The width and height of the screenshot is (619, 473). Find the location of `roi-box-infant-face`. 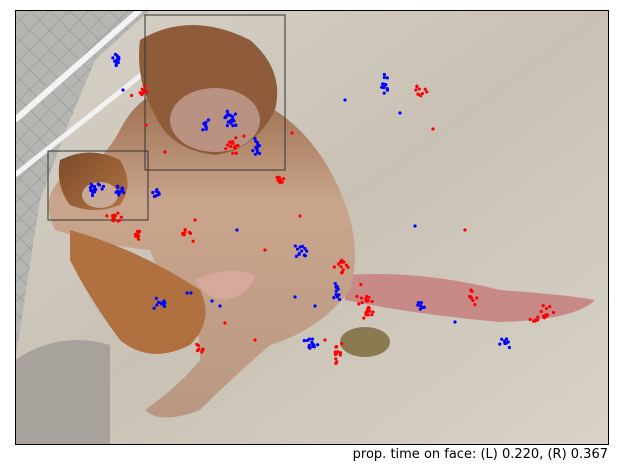

roi-box-infant-face is located at coordinates (98, 185).